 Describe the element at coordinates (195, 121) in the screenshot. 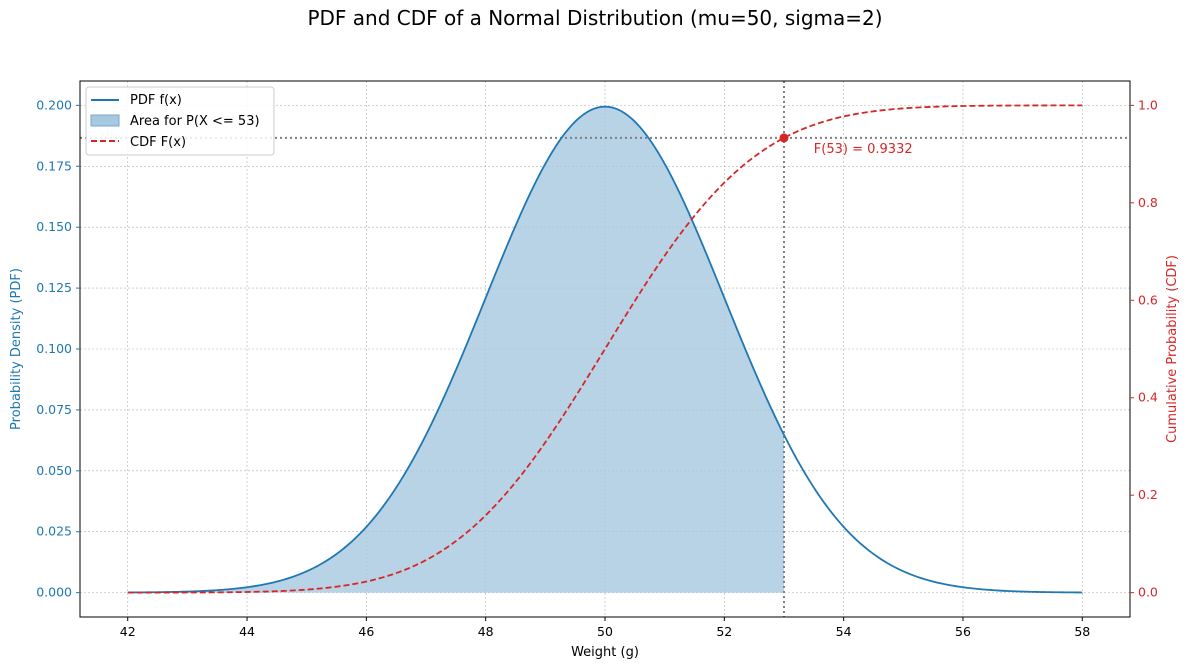

I see `legend-area-label: Area for P(X <= 53)` at that location.